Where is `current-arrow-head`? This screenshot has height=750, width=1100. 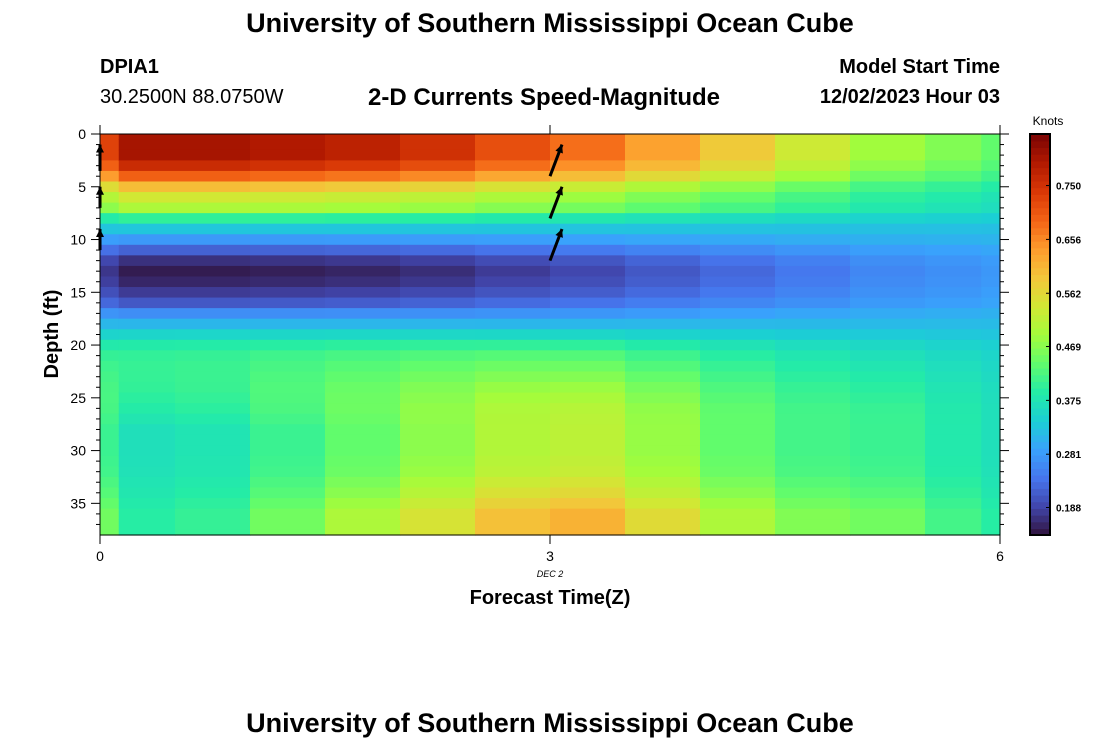 current-arrow-head is located at coordinates (559, 233).